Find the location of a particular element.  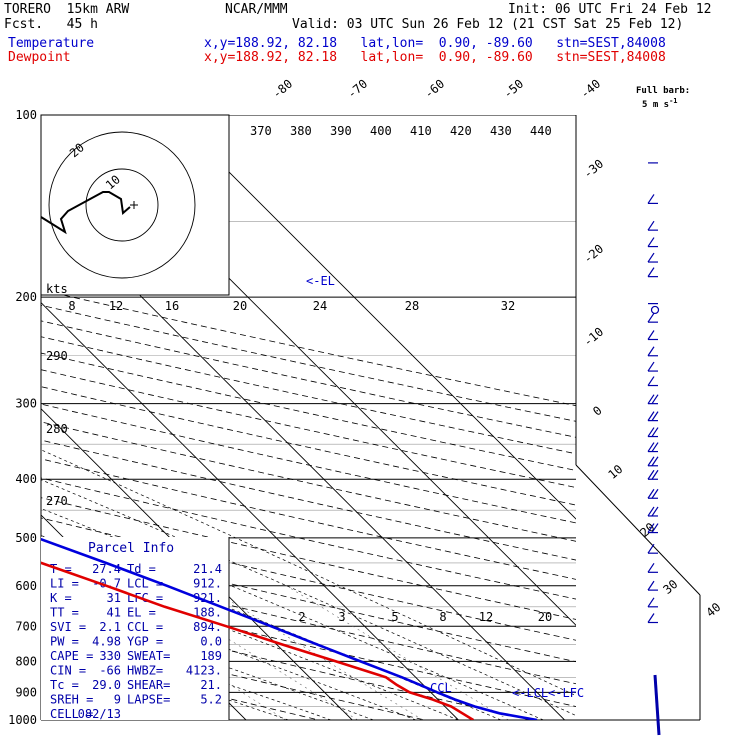

parcel-info-value: LAPSE= is located at coordinates (148, 700).